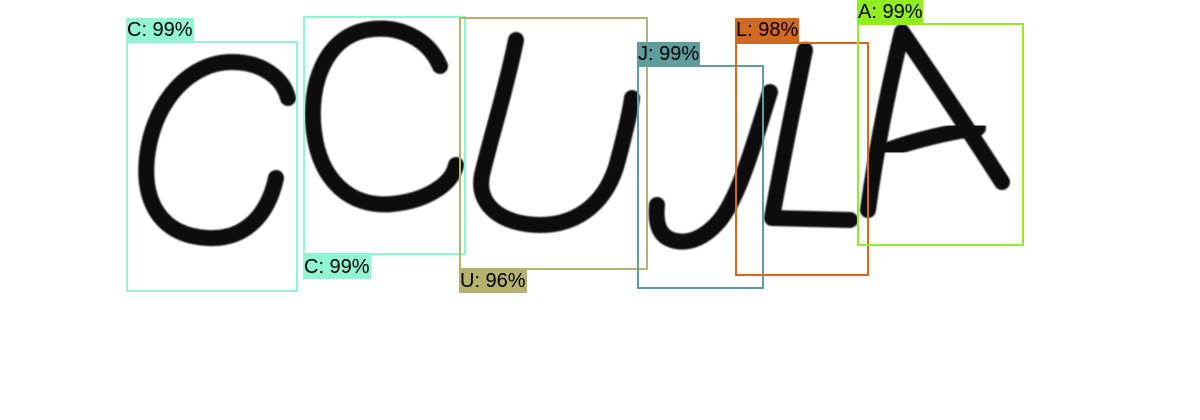 This screenshot has height=420, width=1200. I want to click on handwritten-a-glyph, so click(935, 121).